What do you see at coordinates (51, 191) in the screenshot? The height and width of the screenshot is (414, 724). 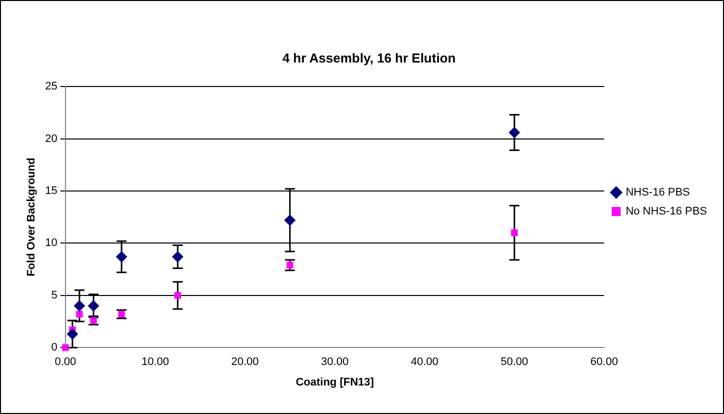 I see `y-tick-label: 15` at bounding box center [51, 191].